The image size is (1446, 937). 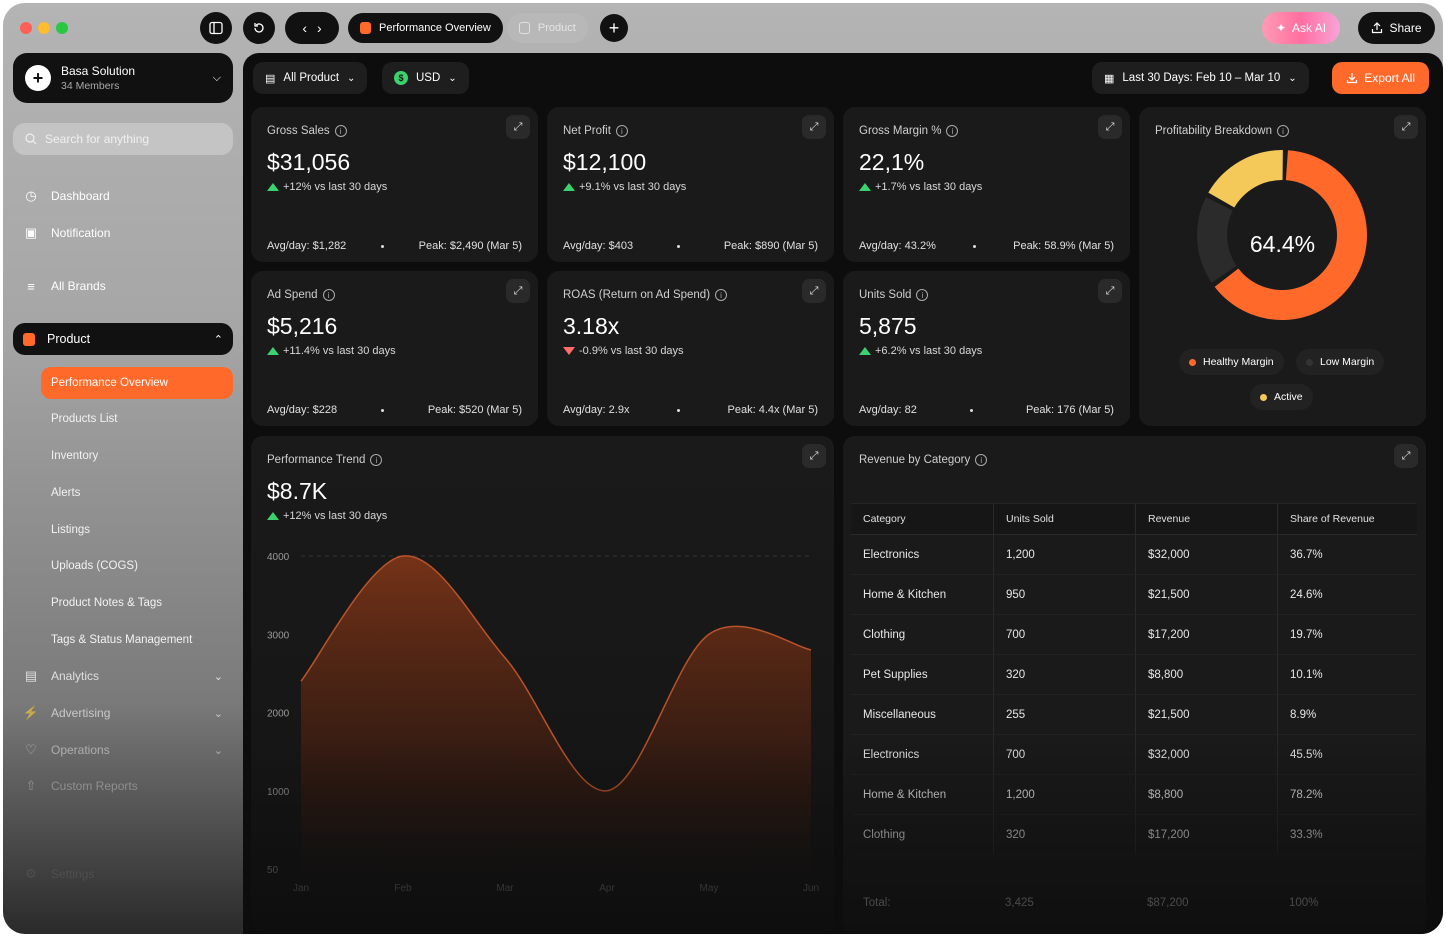 I want to click on legend-low-margin: Low Margin, so click(x=1340, y=362).